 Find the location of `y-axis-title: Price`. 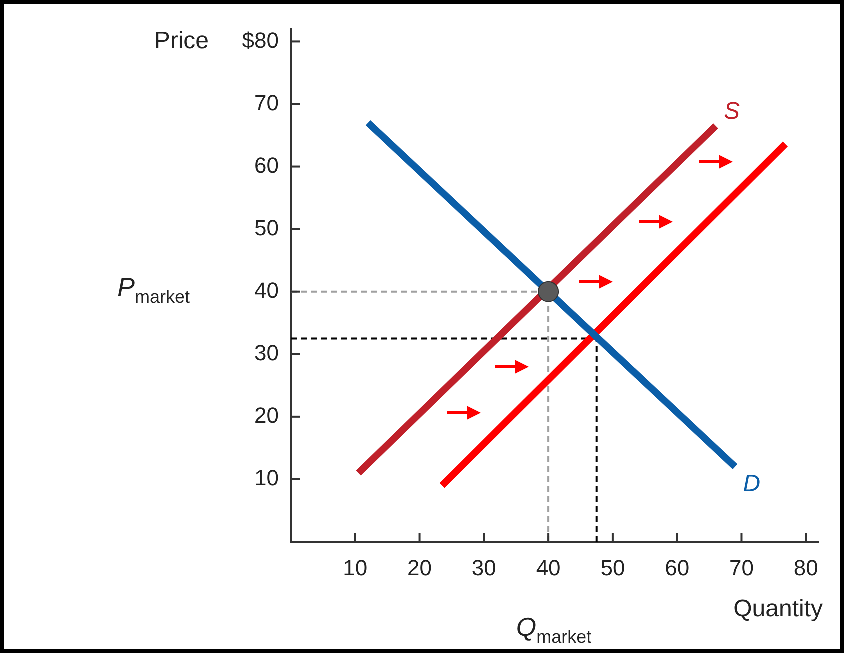

y-axis-title: Price is located at coordinates (181, 40).